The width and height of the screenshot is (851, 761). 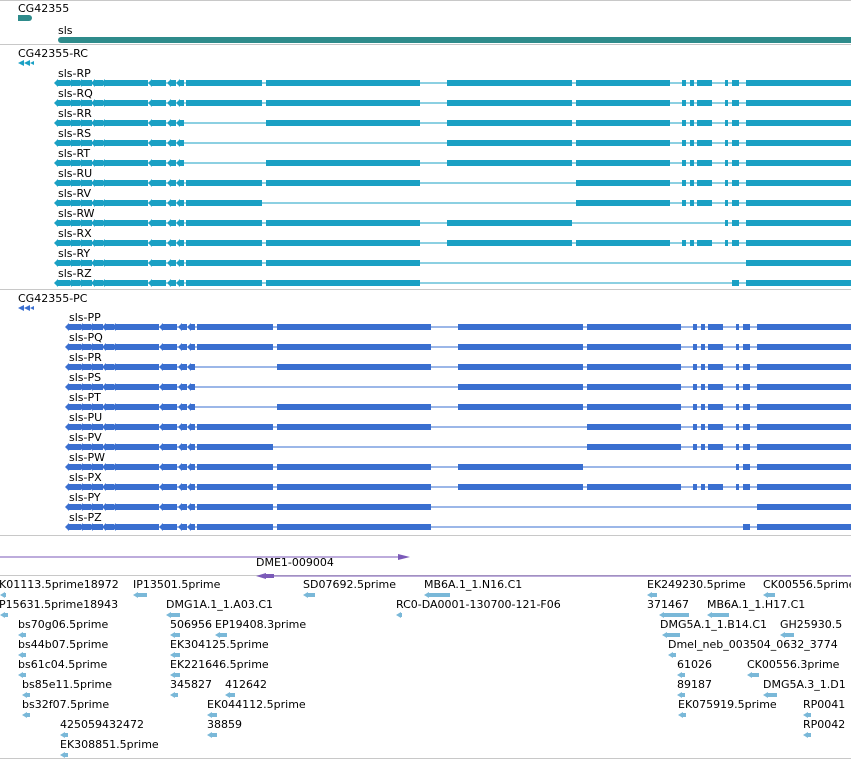 I want to click on est-label: K01113.5prime18972, so click(x=59, y=584).